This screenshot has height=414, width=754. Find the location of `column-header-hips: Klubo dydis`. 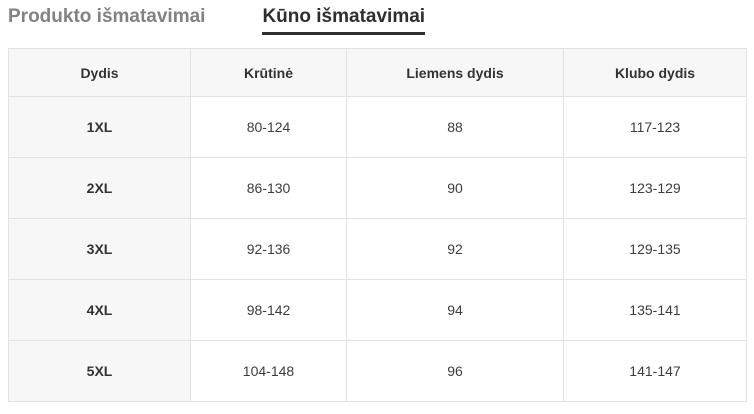

column-header-hips: Klubo dydis is located at coordinates (655, 72).